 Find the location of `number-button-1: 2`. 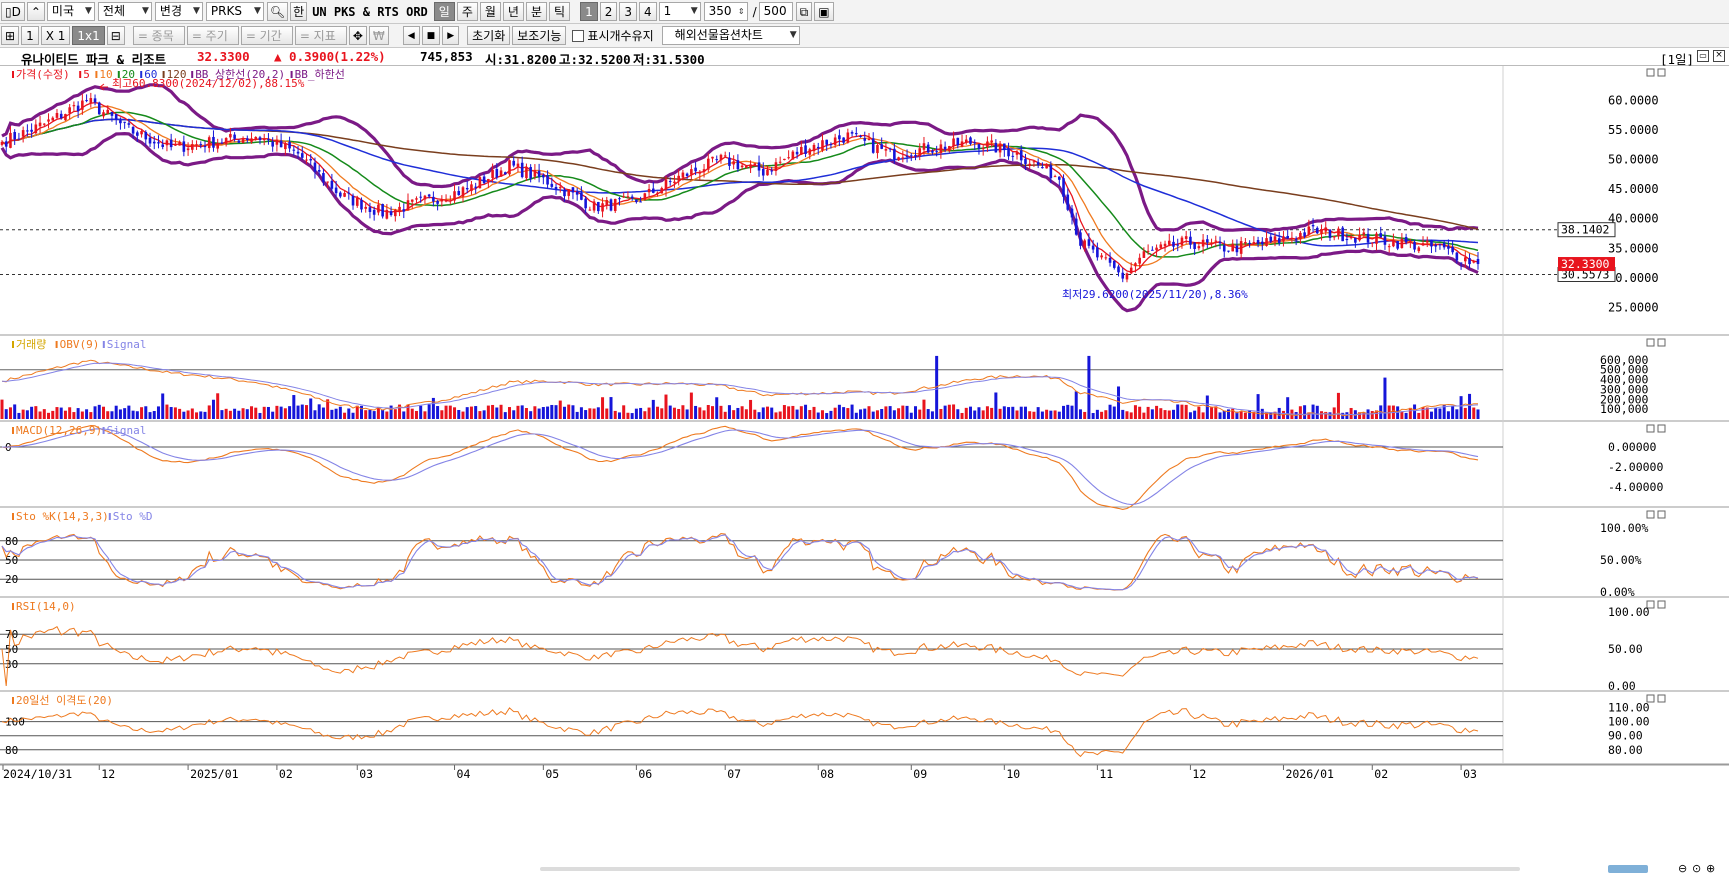

number-button-1: 2 is located at coordinates (608, 11).